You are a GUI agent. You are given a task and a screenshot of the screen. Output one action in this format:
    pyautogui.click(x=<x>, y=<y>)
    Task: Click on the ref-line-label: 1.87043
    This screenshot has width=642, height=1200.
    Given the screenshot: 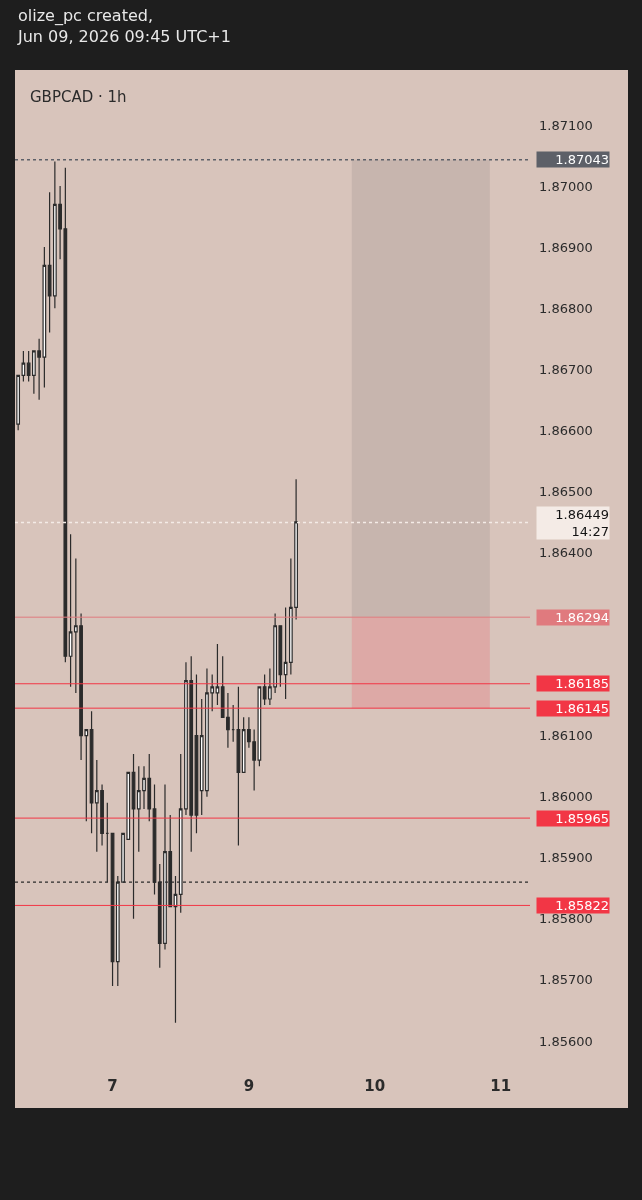 What is the action you would take?
    pyautogui.click(x=582, y=159)
    